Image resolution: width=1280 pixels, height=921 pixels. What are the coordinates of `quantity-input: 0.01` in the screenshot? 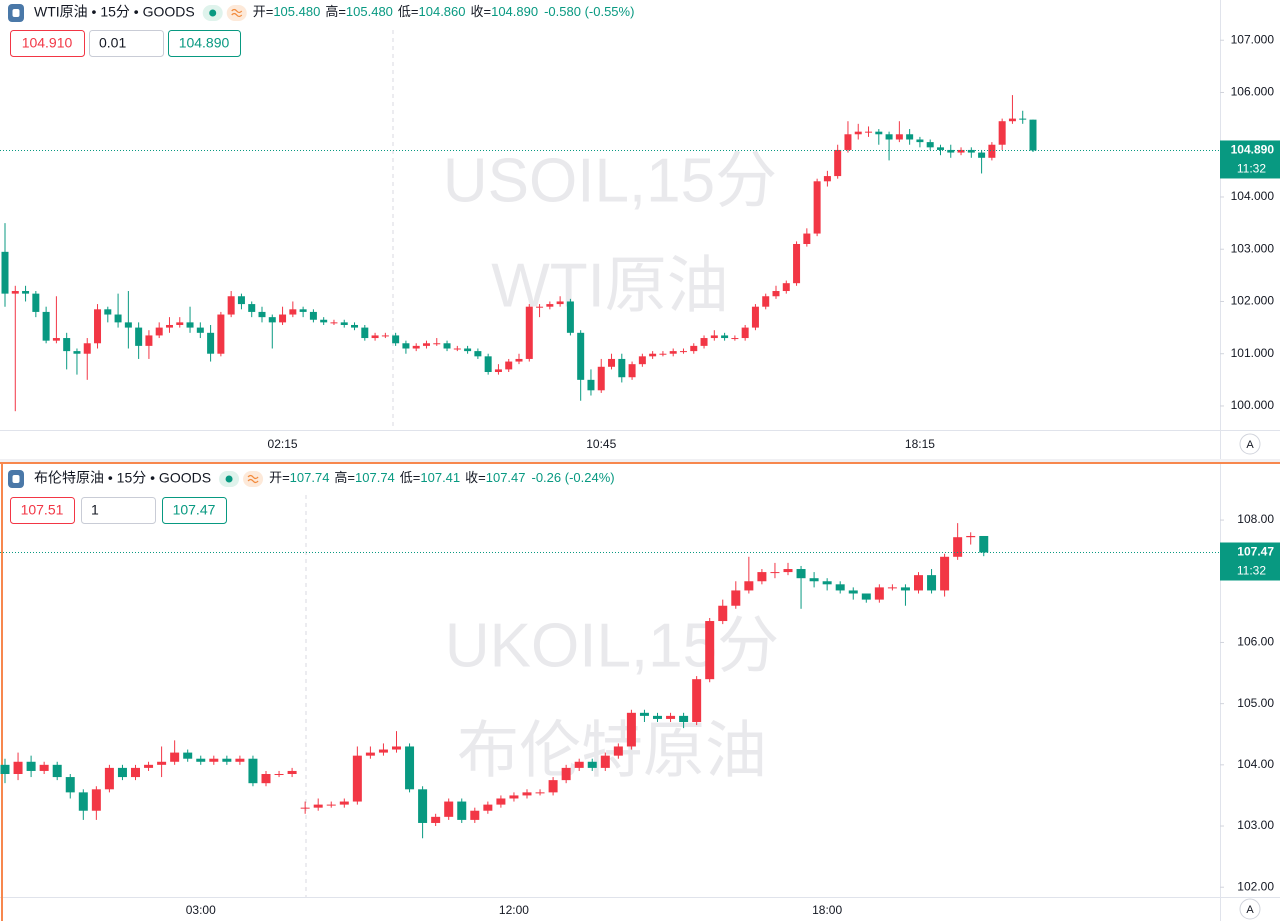 It's located at (112, 43).